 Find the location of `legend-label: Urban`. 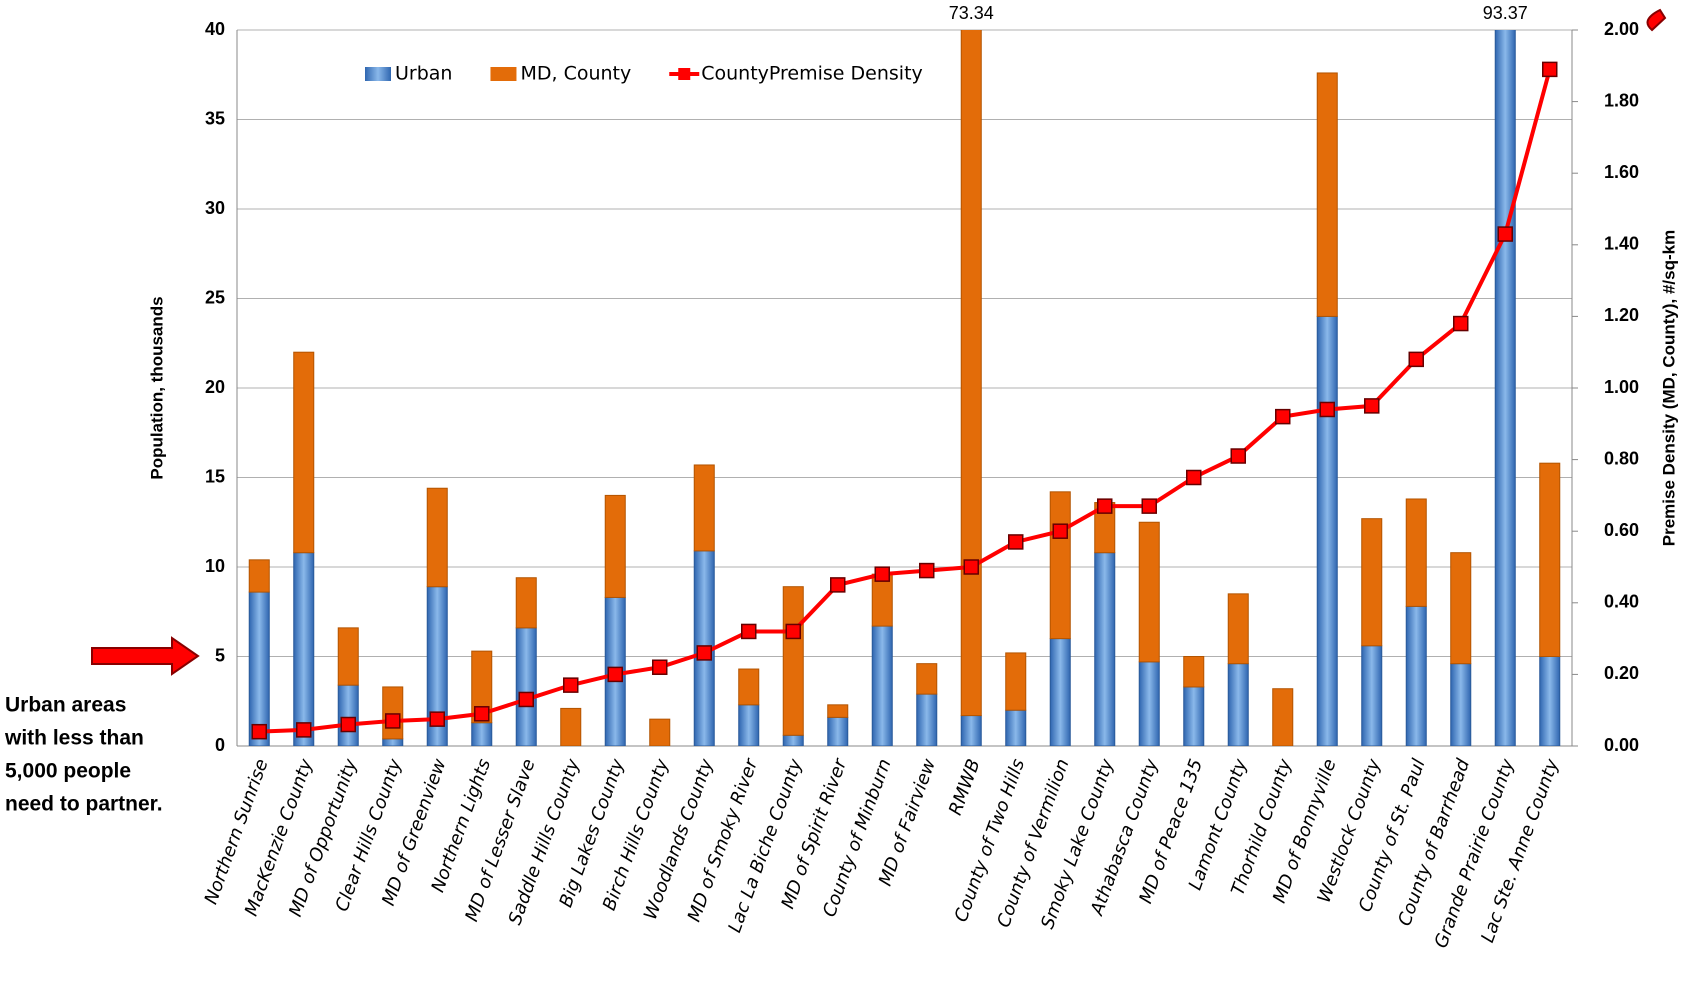

legend-label: Urban is located at coordinates (423, 74).